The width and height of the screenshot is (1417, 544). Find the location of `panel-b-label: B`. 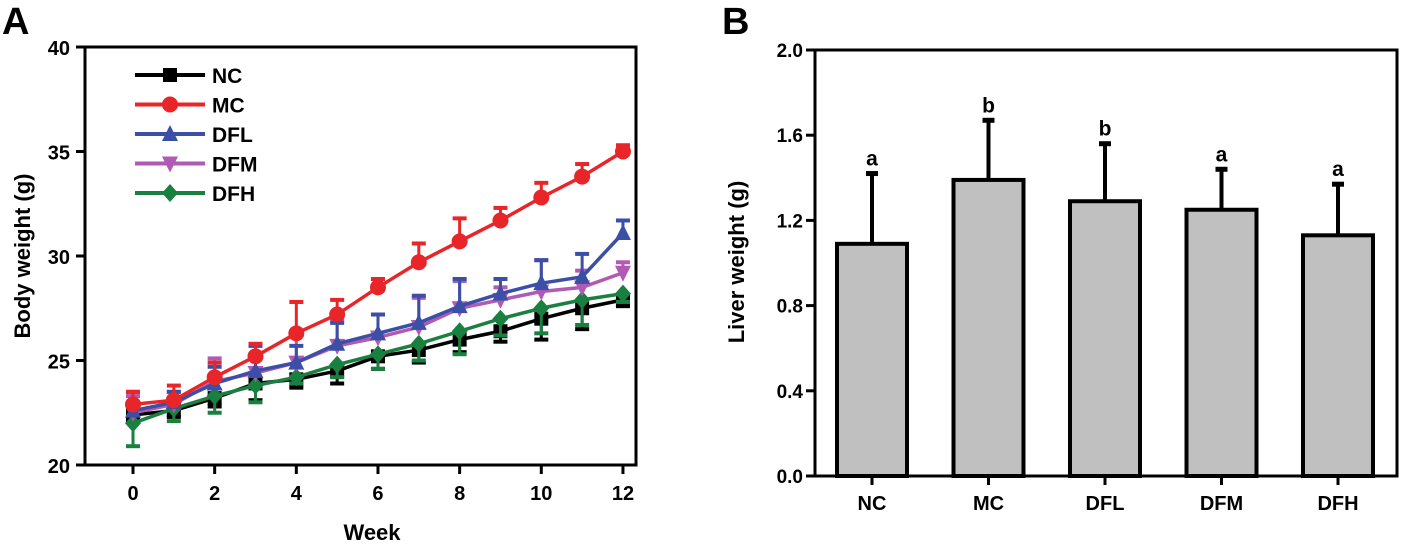

panel-b-label: B is located at coordinates (735, 22).